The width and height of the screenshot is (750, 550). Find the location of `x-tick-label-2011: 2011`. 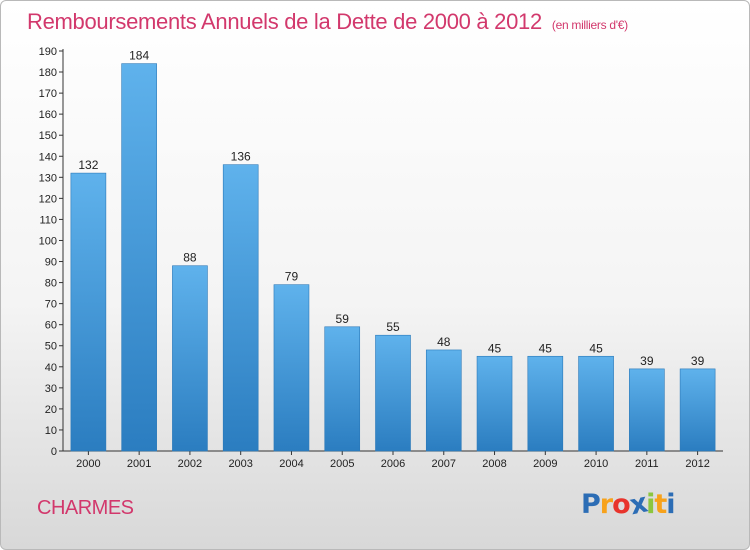

x-tick-label-2011: 2011 is located at coordinates (647, 464).